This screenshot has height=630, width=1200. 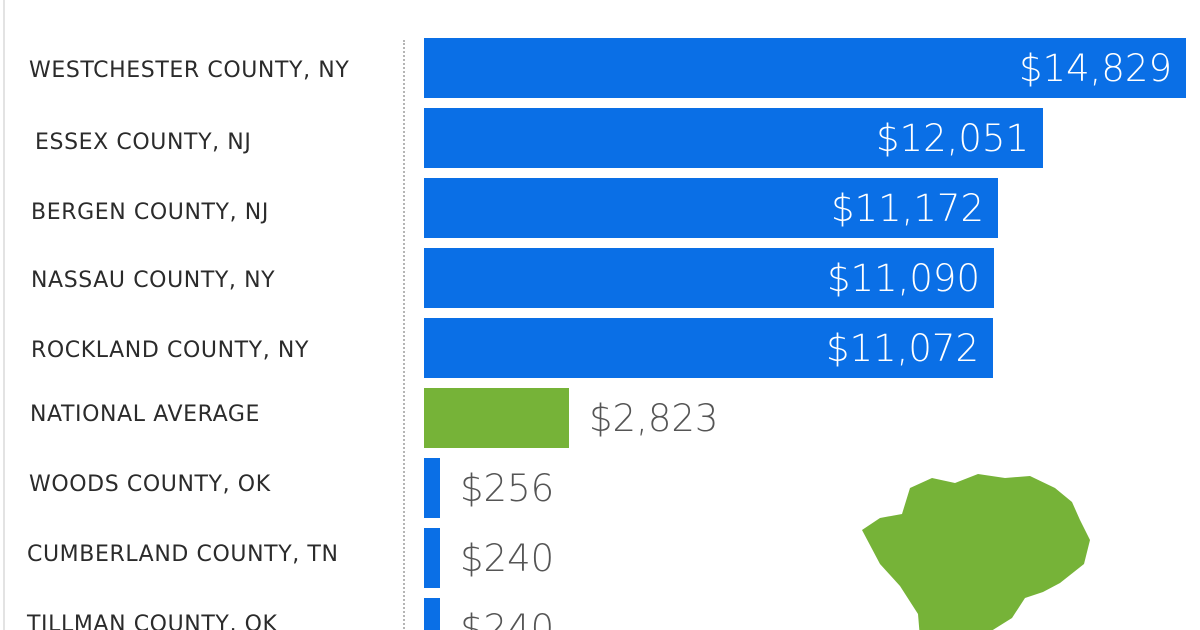 What do you see at coordinates (1095, 68) in the screenshot?
I see `value-label: $14,829` at bounding box center [1095, 68].